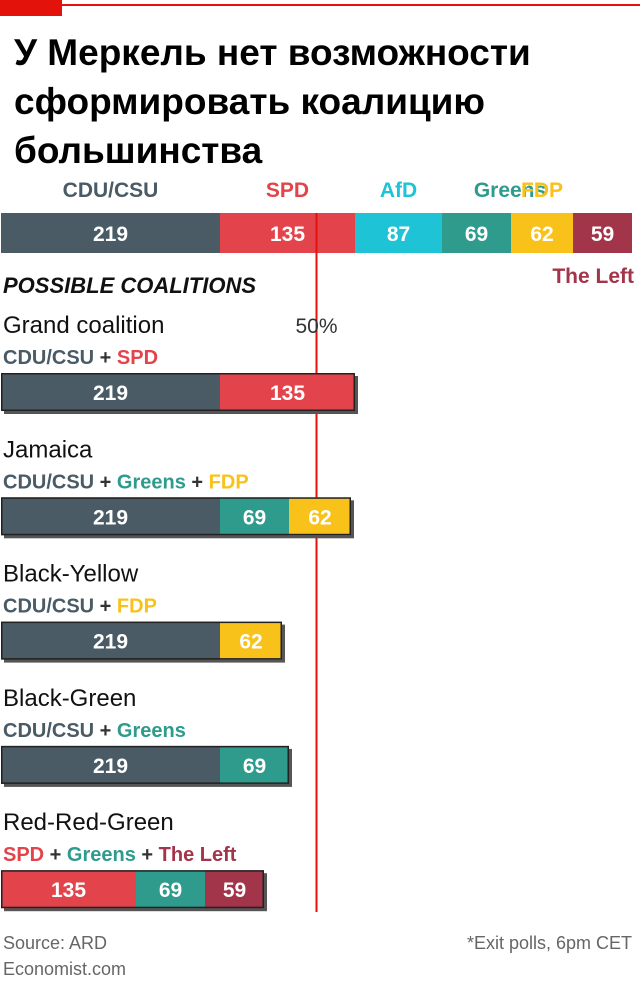 This screenshot has height=1002, width=640. I want to click on coalition-black-yellow-formula-fdp: FDP, so click(137, 607).